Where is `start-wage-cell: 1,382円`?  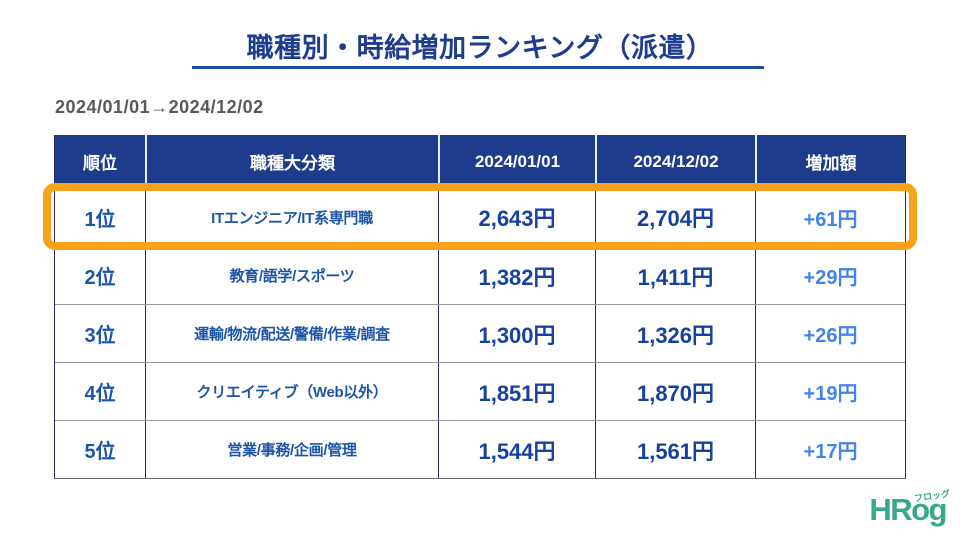 start-wage-cell: 1,382円 is located at coordinates (516, 275).